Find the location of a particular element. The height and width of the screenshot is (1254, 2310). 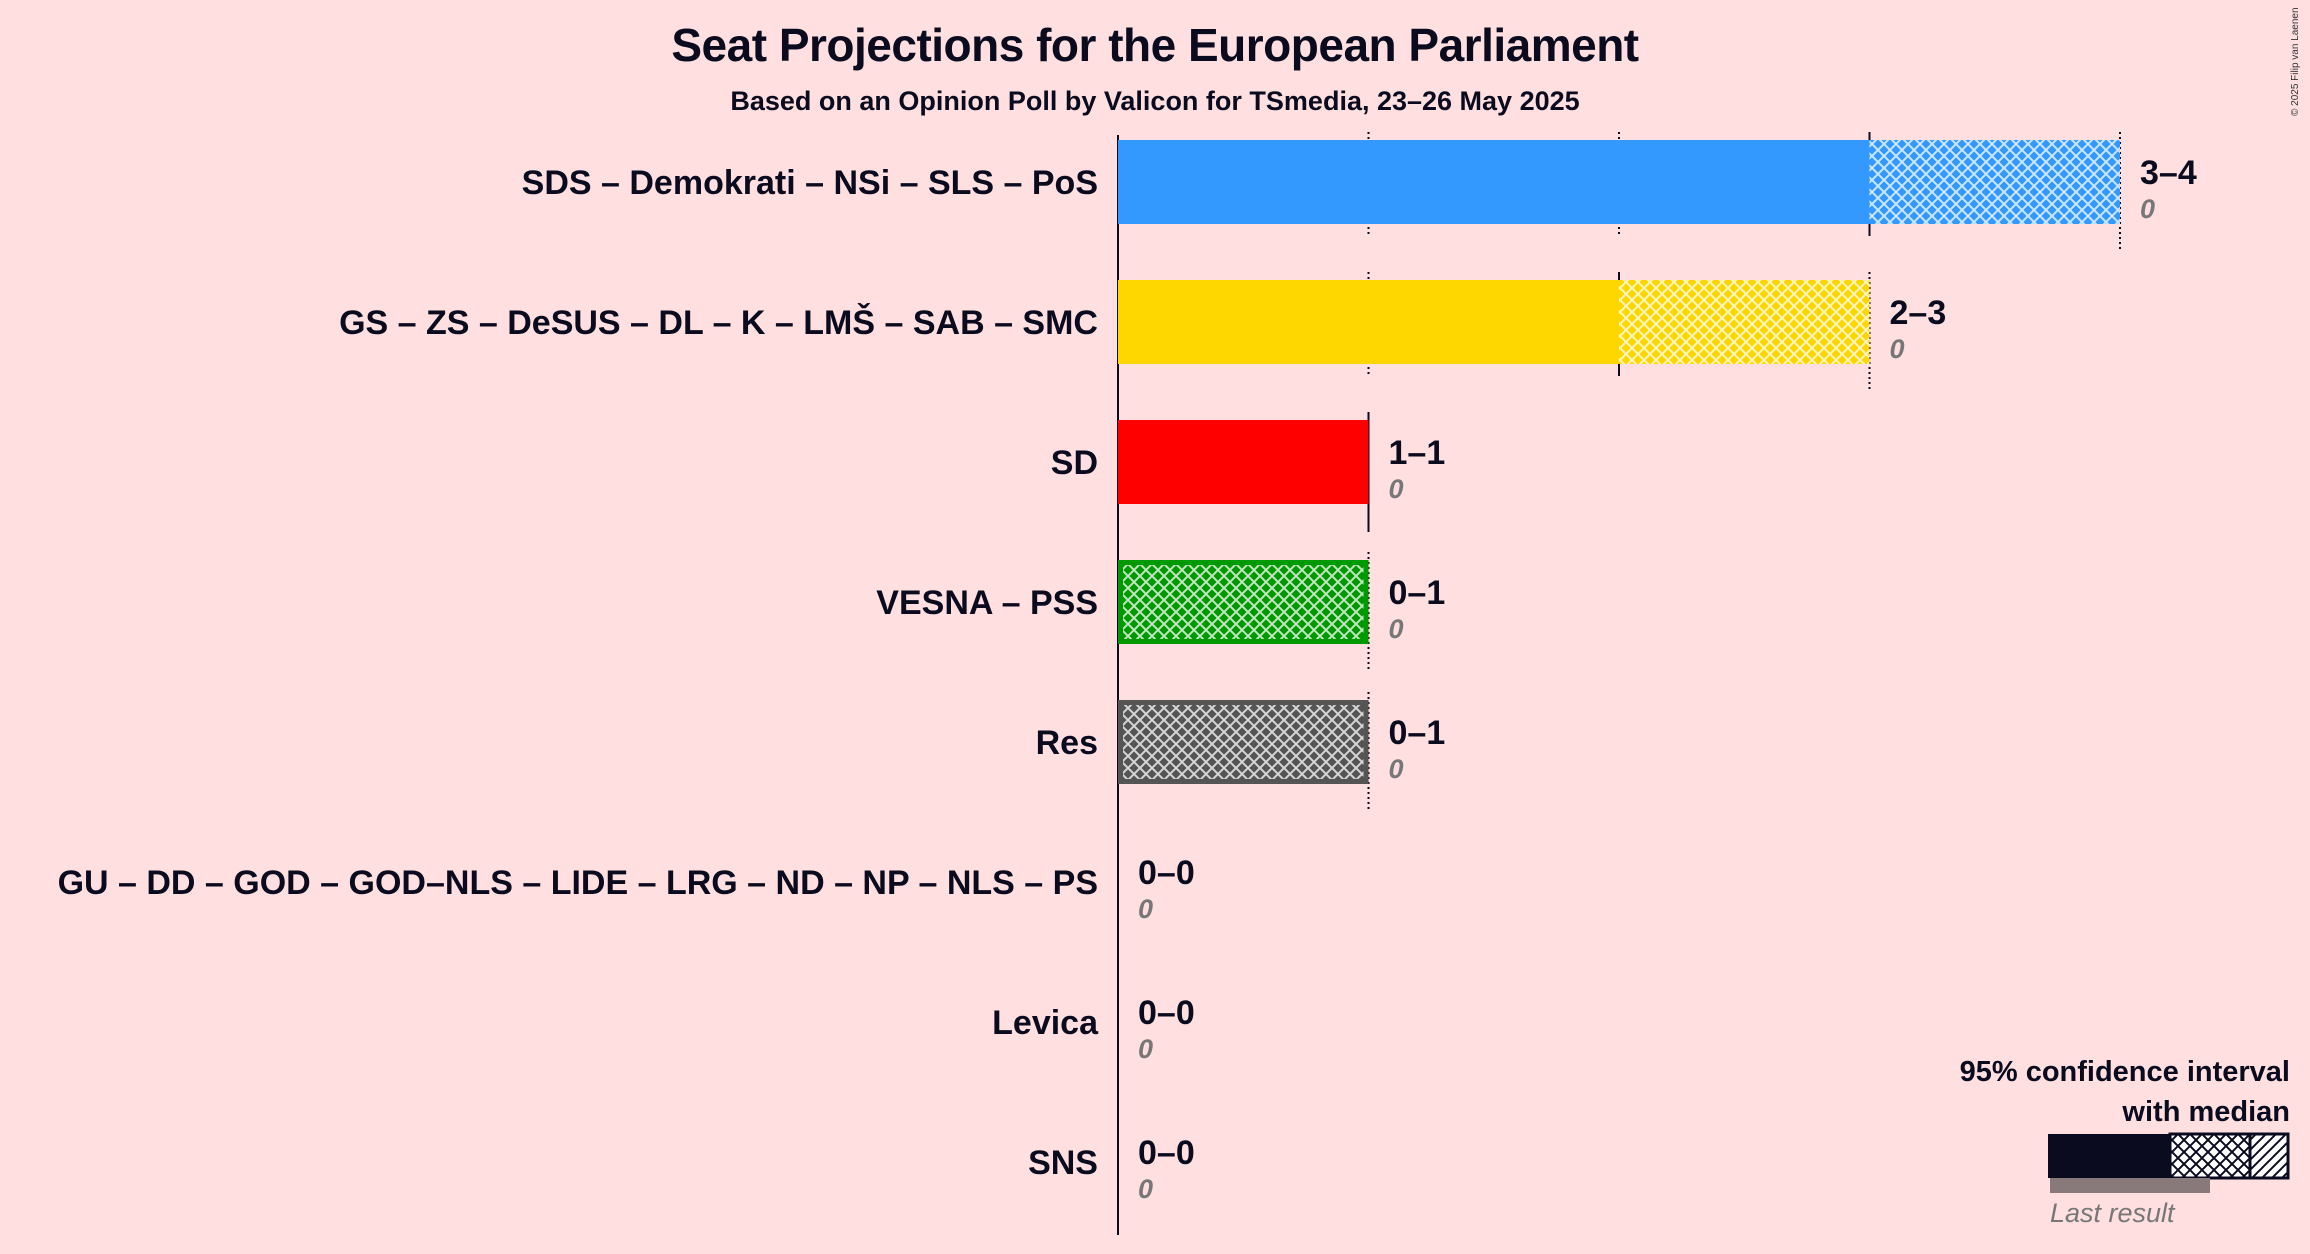

legend-solid is located at coordinates (2109, 1156).